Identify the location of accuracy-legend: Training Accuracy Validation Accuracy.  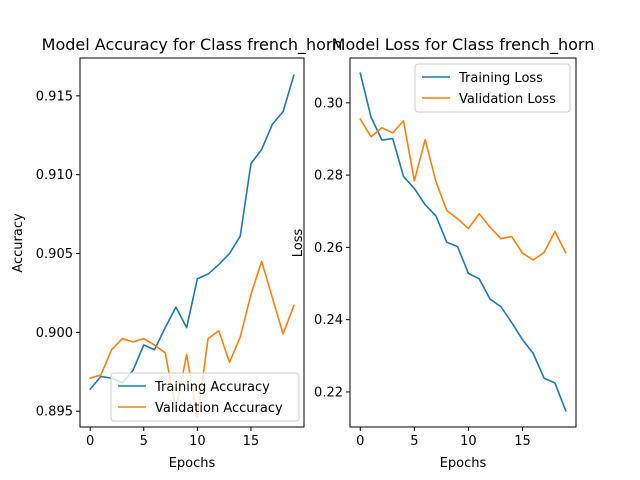
(205, 397).